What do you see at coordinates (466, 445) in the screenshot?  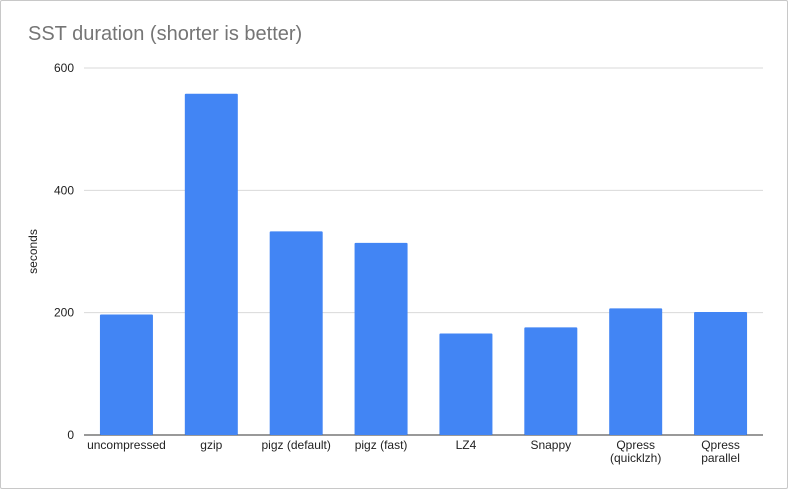 I see `x-tick-label: LZ4` at bounding box center [466, 445].